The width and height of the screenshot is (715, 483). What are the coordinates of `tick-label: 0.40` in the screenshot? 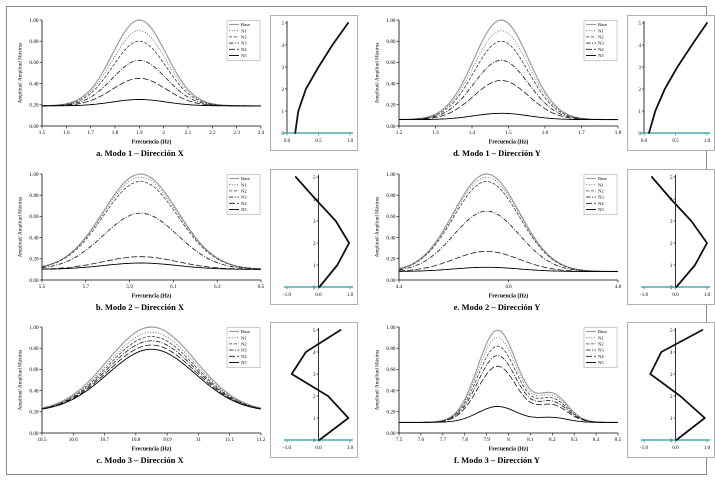 It's located at (390, 84).